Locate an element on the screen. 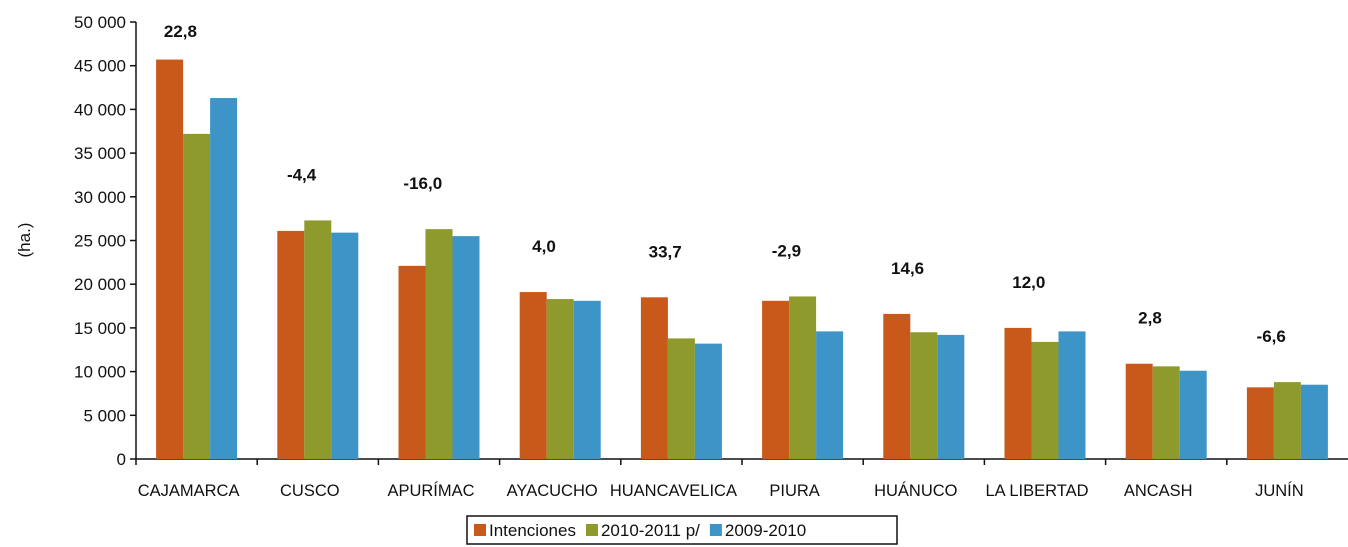  x-tick-label: JUNÍN is located at coordinates (1279, 490).